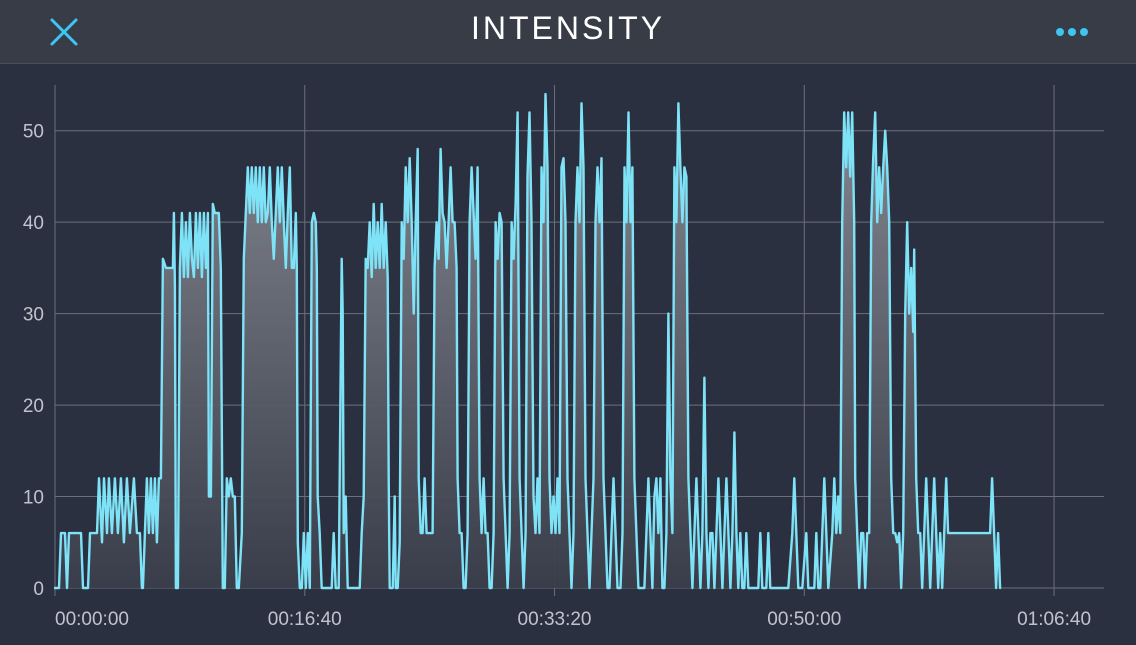 Image resolution: width=1136 pixels, height=645 pixels. Describe the element at coordinates (305, 619) in the screenshot. I see `x-tick-label: 00:16:40` at that location.